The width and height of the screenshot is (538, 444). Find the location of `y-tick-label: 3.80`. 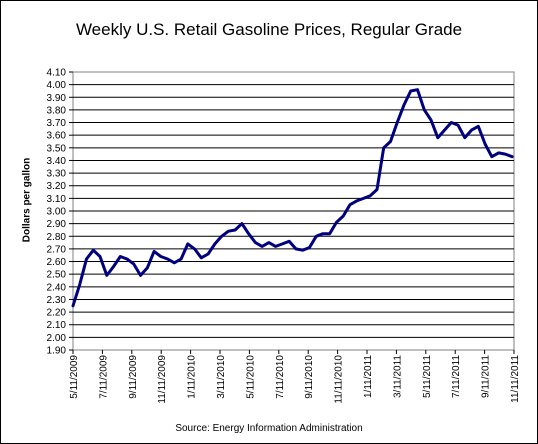

y-tick-label: 3.80 is located at coordinates (57, 110).